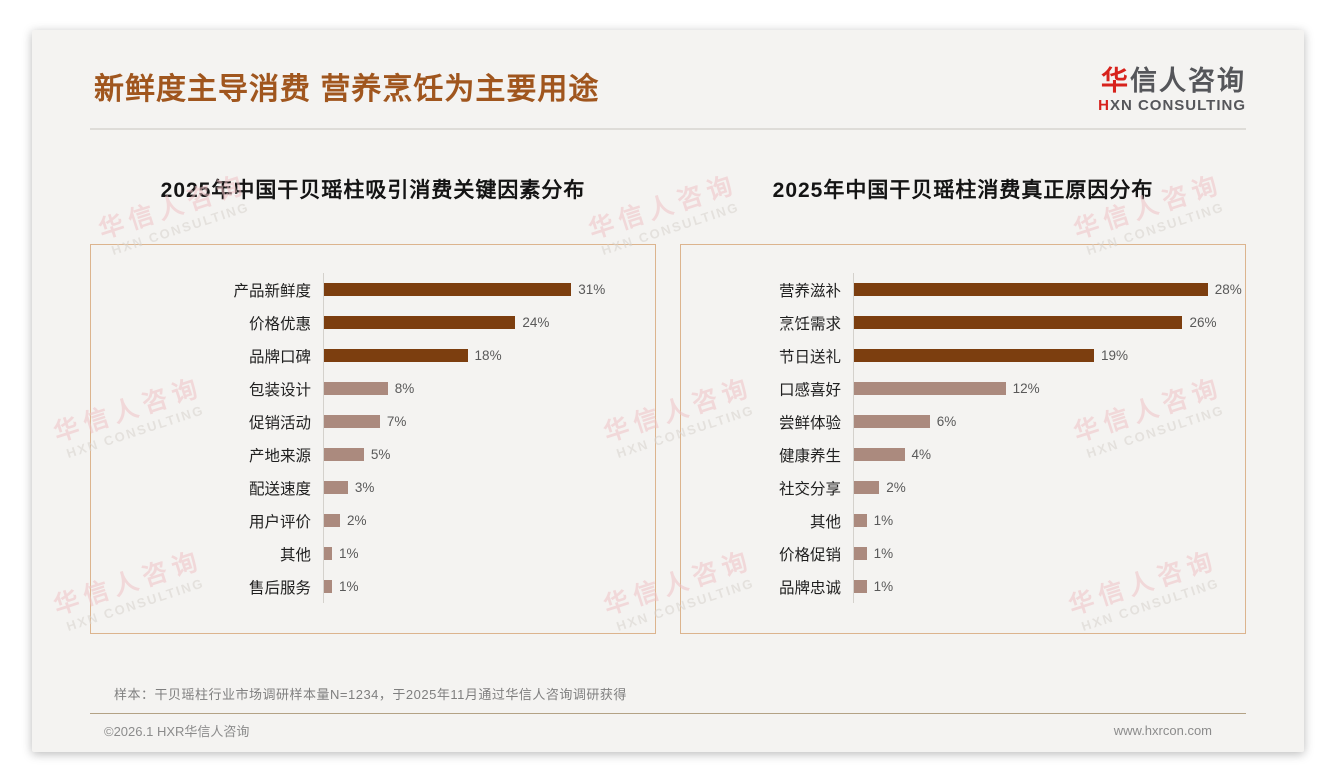  I want to click on value-label: 28%, so click(1228, 290).